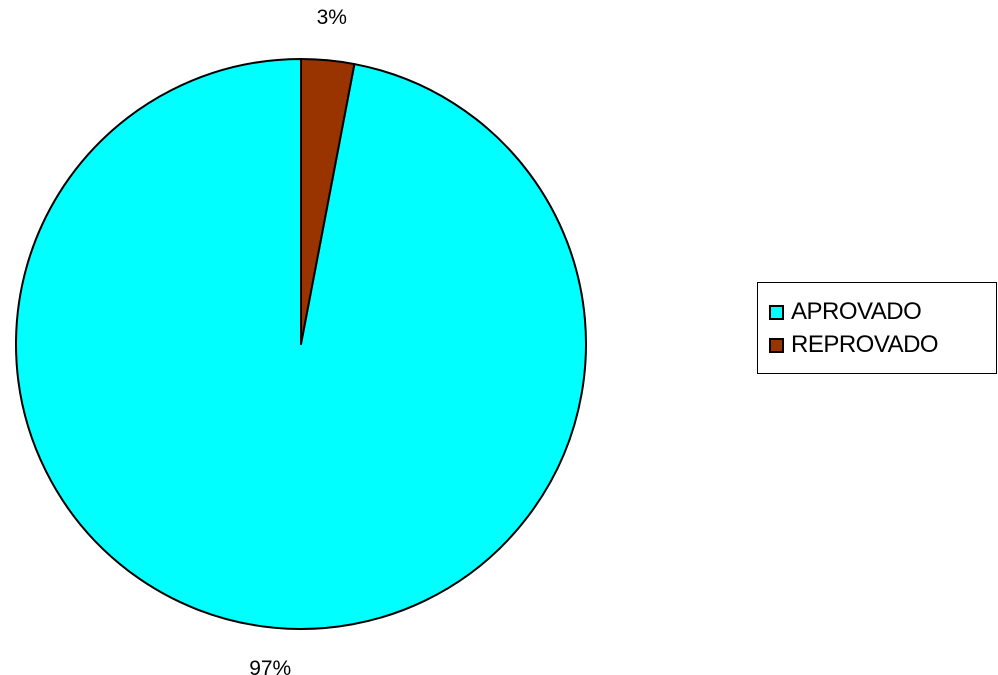 The width and height of the screenshot is (998, 675). What do you see at coordinates (856, 311) in the screenshot?
I see `legend-label-aprovado: APROVADO` at bounding box center [856, 311].